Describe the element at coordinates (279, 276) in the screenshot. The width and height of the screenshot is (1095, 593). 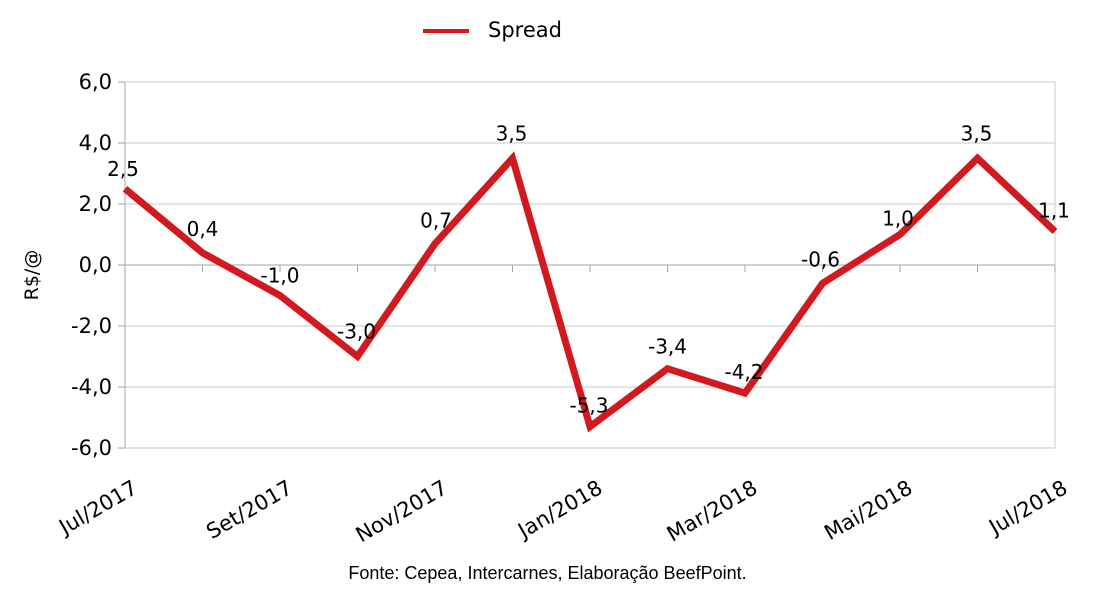
I see `data-label: -1,0` at that location.